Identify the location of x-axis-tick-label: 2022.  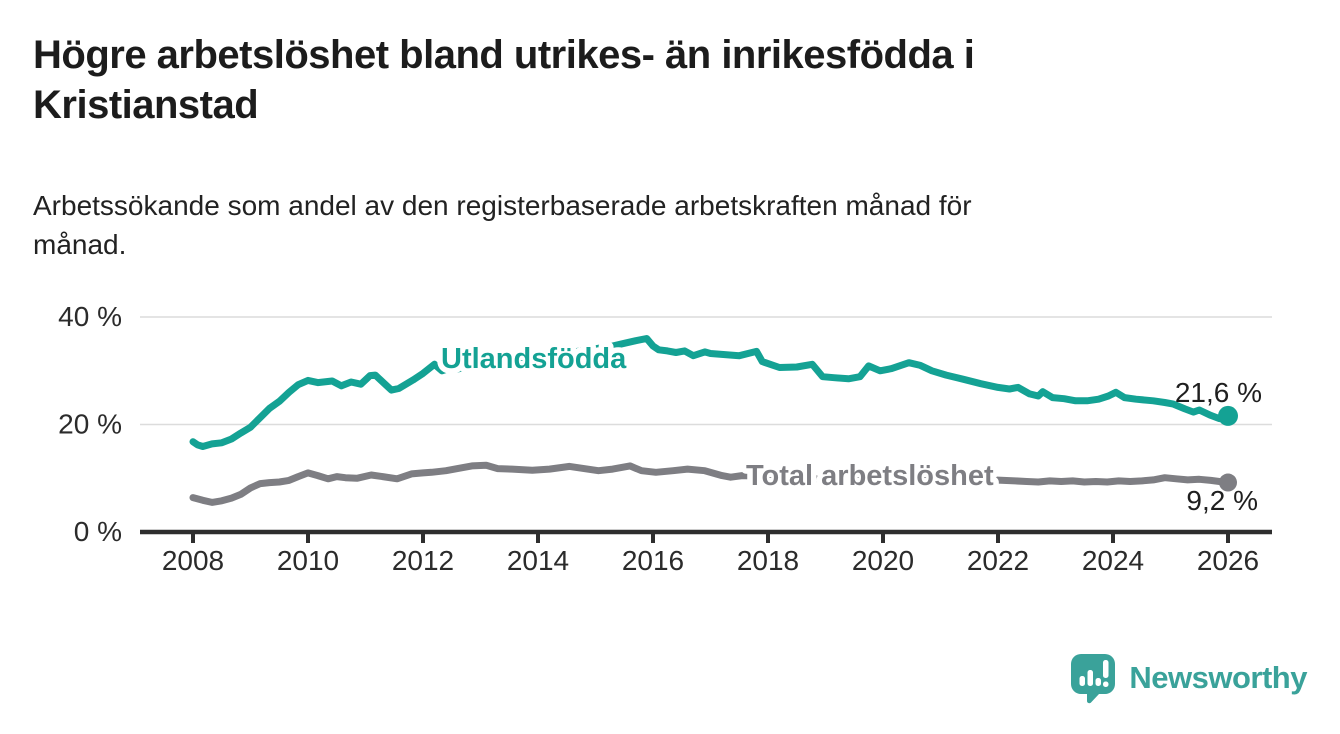
(998, 560).